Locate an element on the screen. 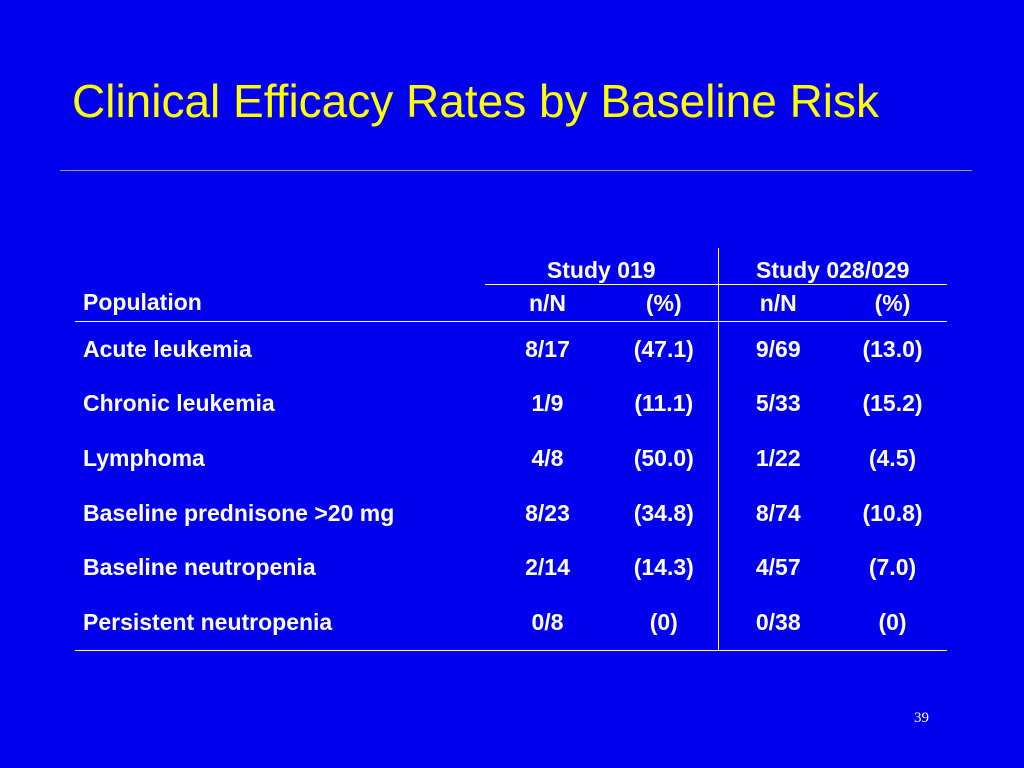 This screenshot has width=1024, height=768. population-cell: Persistent neutropenia is located at coordinates (280, 622).